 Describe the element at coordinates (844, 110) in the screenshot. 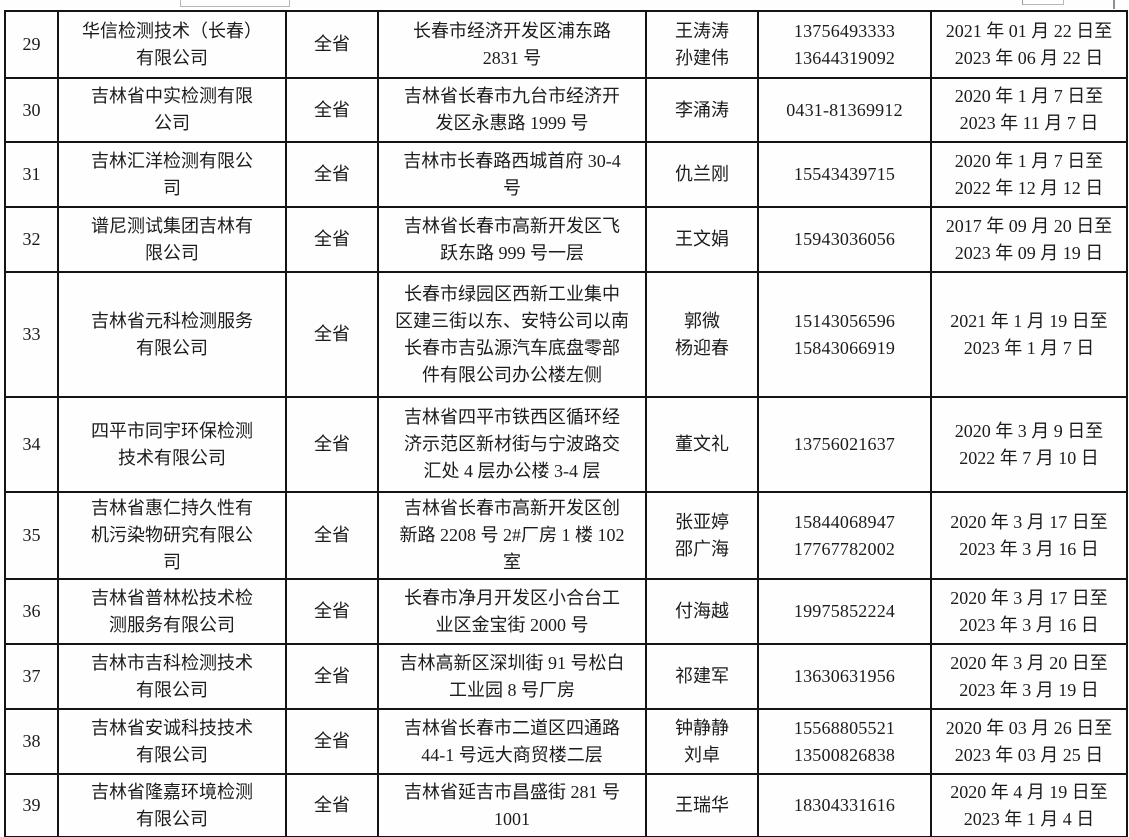

I see `phone-number-cell: 0431-81369912` at that location.